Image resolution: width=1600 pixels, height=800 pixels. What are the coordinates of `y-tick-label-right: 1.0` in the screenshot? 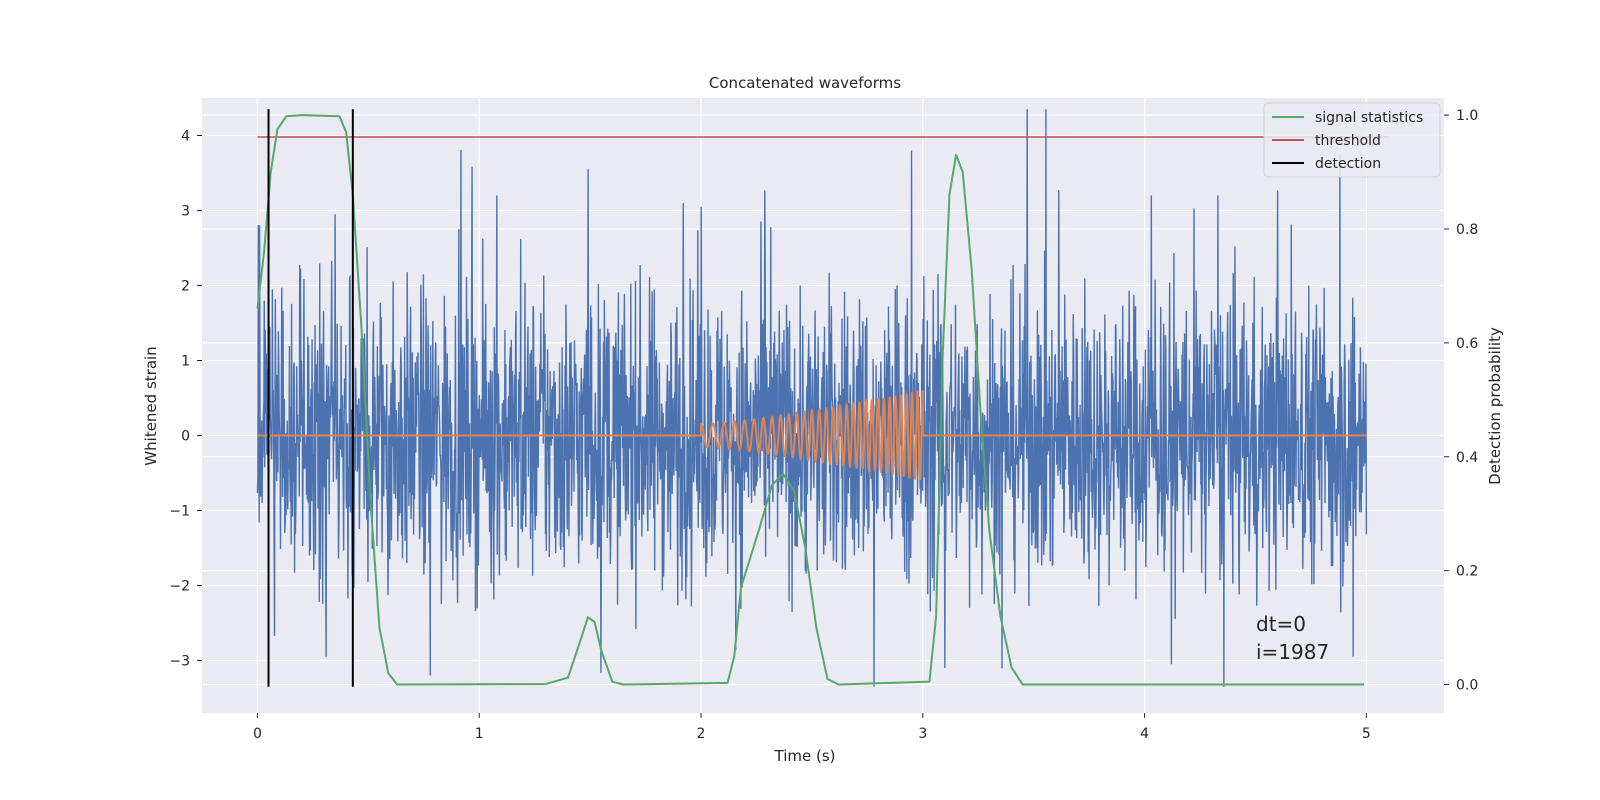 It's located at (1467, 116).